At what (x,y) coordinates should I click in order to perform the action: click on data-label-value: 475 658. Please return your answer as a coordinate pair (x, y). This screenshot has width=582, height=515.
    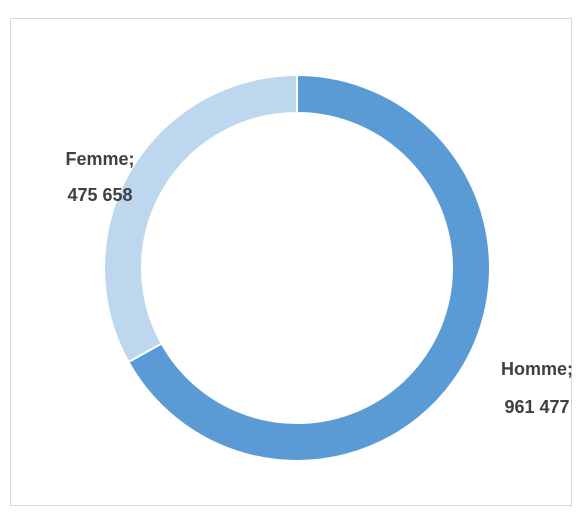
    Looking at the image, I should click on (99, 195).